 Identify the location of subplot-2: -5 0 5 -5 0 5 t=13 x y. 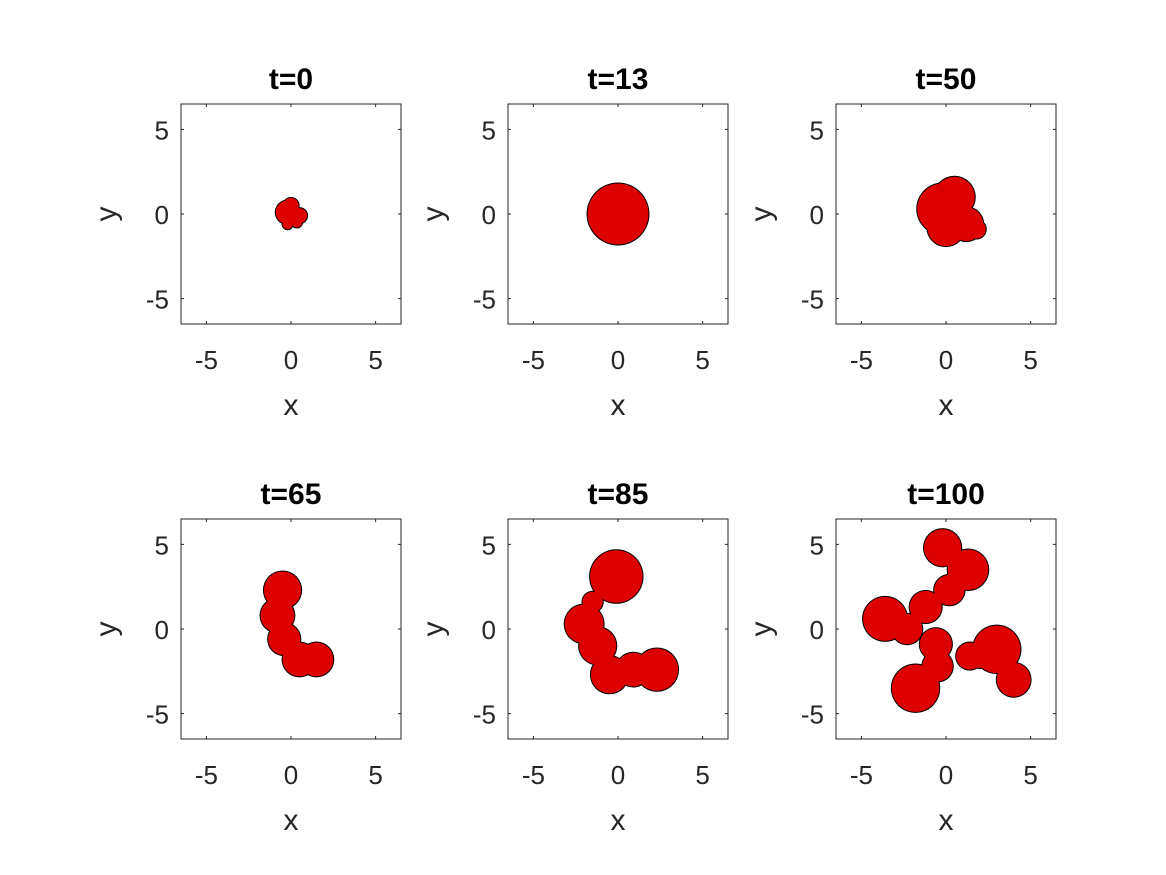
(573, 242).